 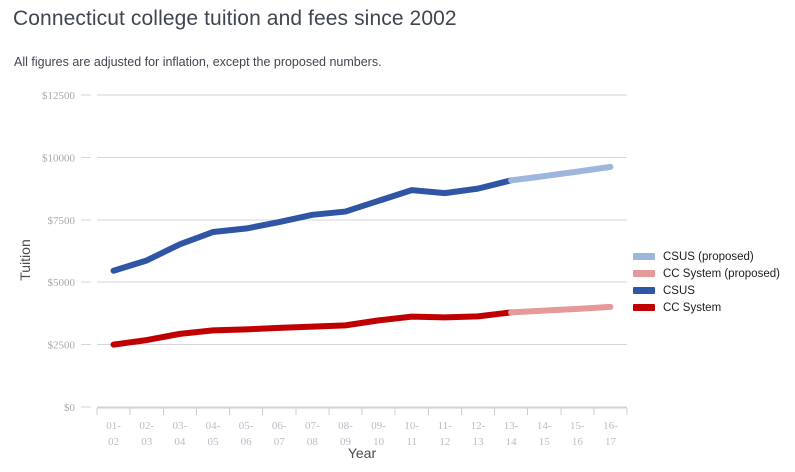 What do you see at coordinates (445, 426) in the screenshot?
I see `x-axis-tick-label: 11-` at bounding box center [445, 426].